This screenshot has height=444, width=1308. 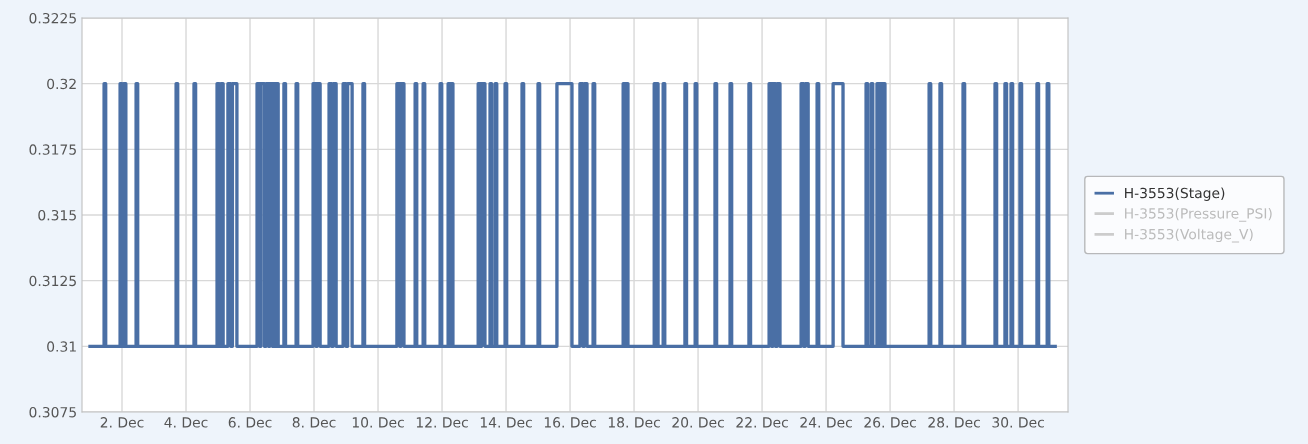 What do you see at coordinates (52, 281) in the screenshot?
I see `y-tick-label: 0.3125` at bounding box center [52, 281].